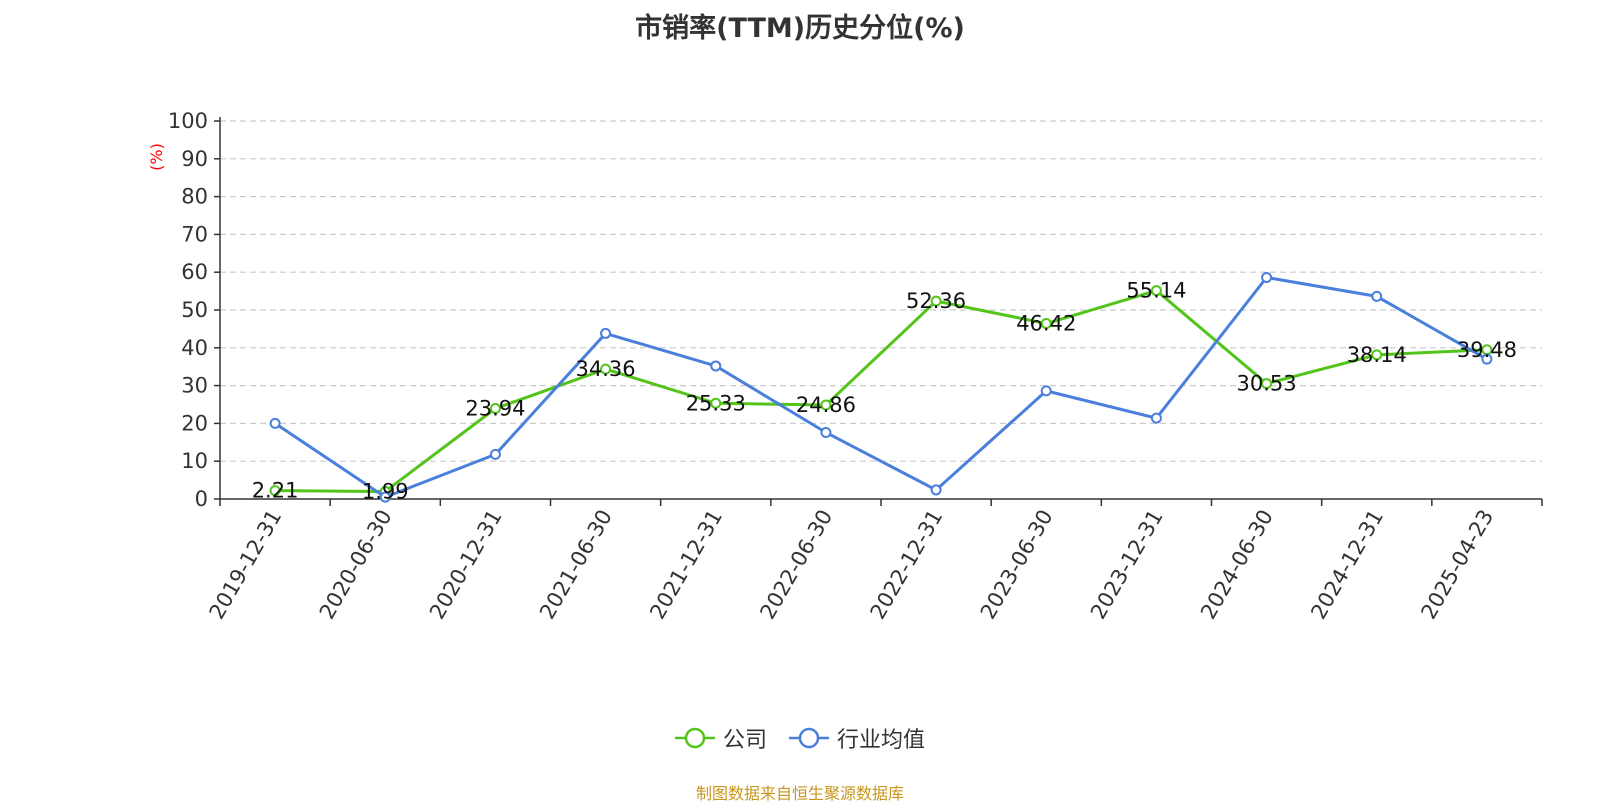 Image resolution: width=1600 pixels, height=804 pixels. Describe the element at coordinates (201, 499) in the screenshot. I see `y-tick-label-0: 0` at that location.